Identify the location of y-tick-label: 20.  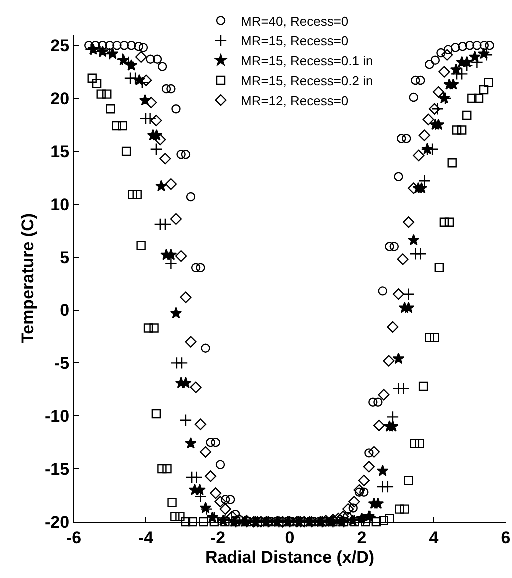
(60, 98).